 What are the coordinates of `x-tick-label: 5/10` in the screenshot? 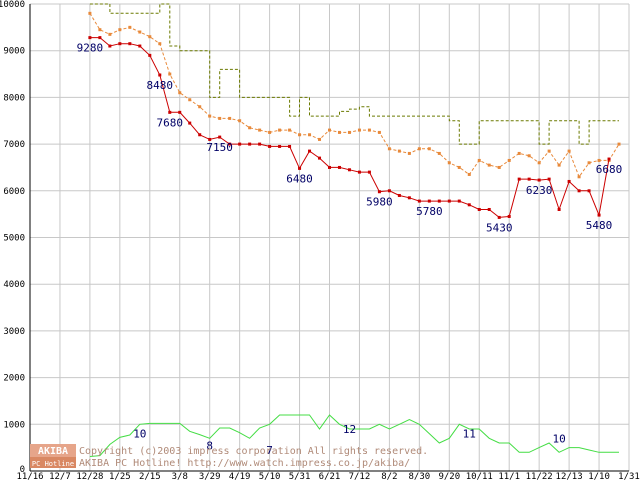 It's located at (270, 476).